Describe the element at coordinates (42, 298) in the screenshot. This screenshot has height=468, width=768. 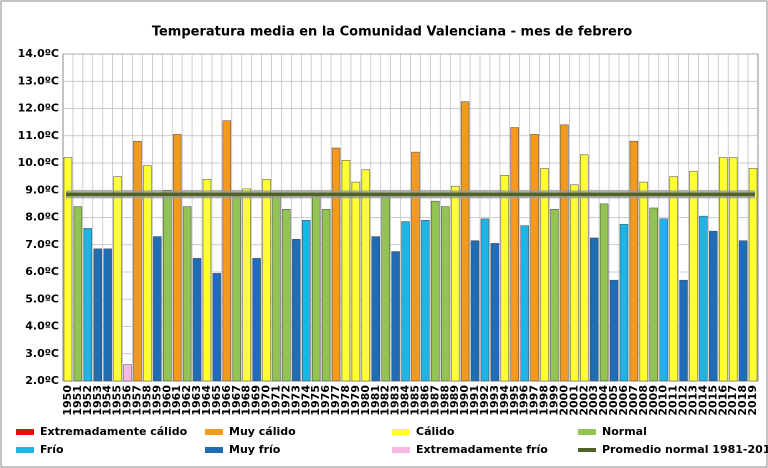
I see `y-tick-label: 5.0ºC` at that location.